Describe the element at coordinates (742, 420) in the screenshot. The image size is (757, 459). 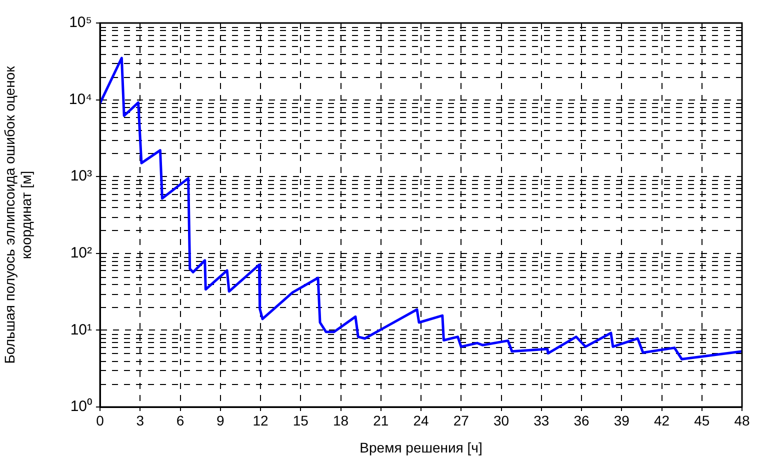
I see `x-tick-label: 48` at that location.